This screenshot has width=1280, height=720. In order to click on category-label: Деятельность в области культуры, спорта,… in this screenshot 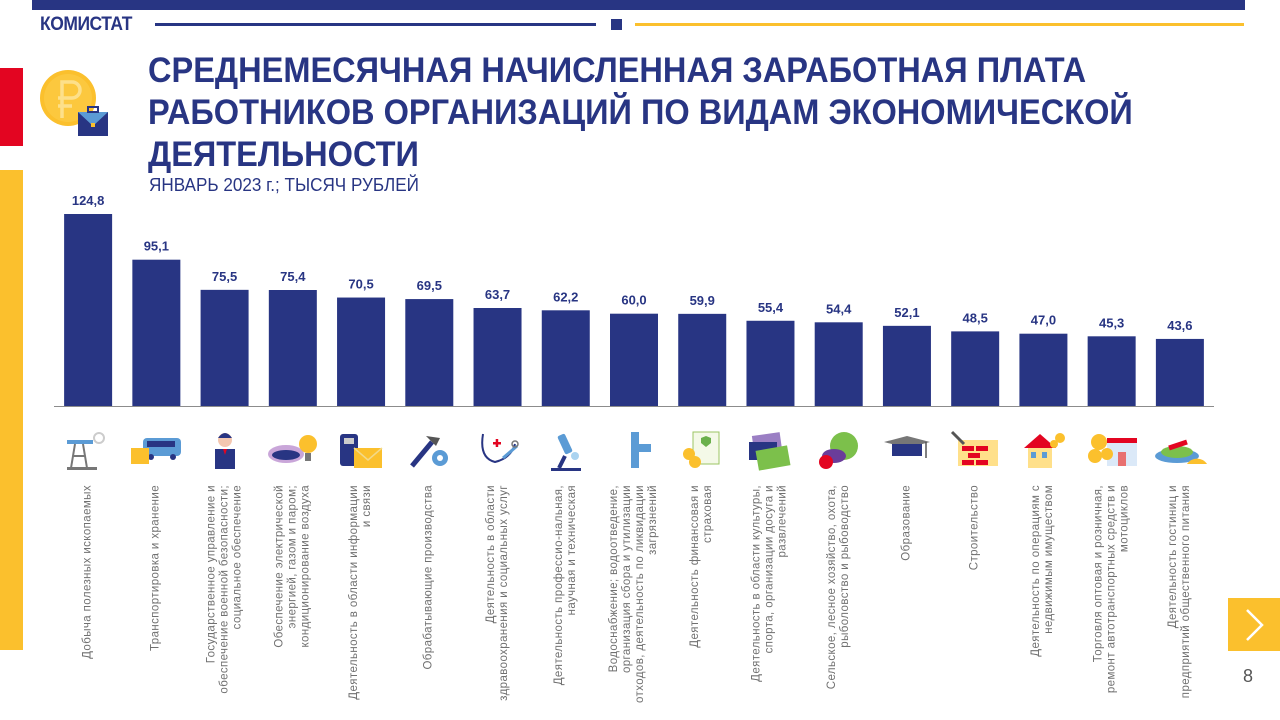, I will do `click(770, 595)`.